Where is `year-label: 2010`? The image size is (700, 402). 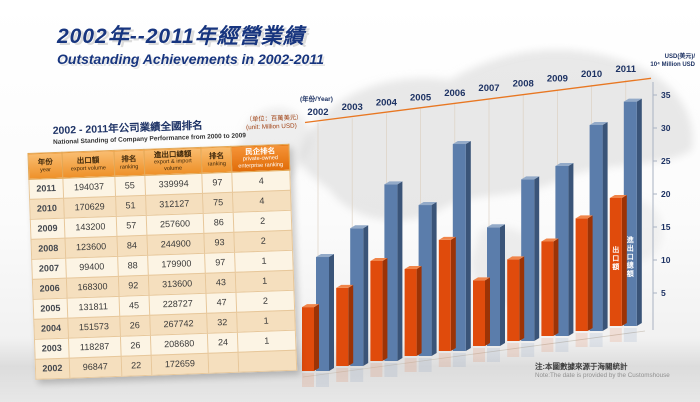 year-label: 2010 is located at coordinates (591, 74).